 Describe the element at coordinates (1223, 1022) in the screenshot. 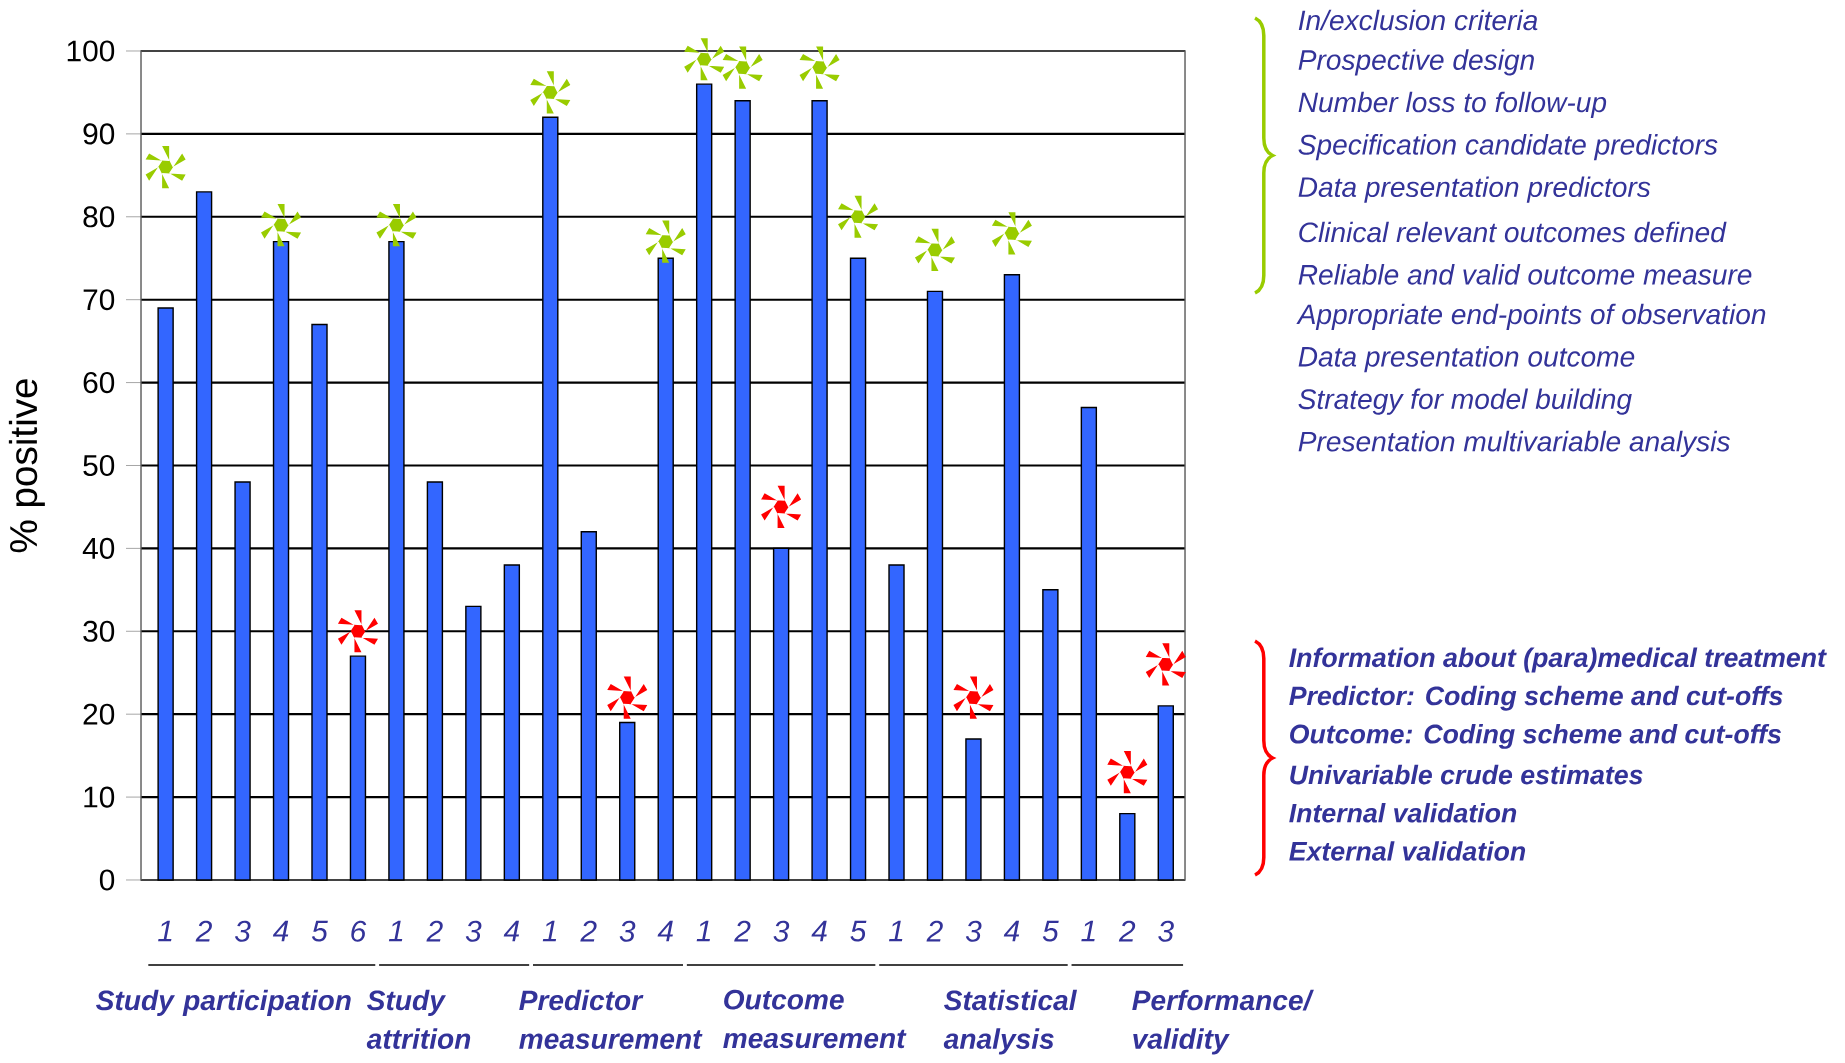

I see `text: Performance/ validity` at that location.